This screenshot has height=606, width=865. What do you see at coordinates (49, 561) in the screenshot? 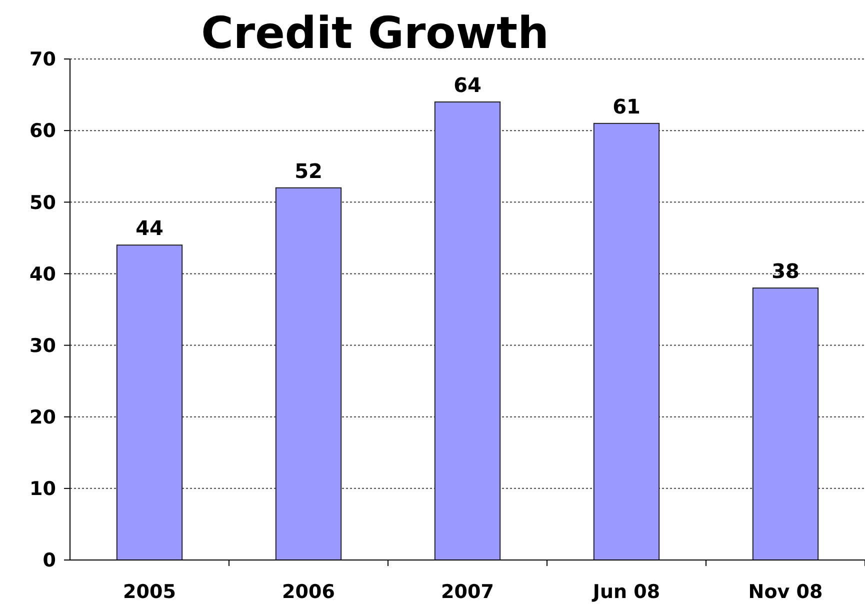
I see `y-tick-label: 0` at bounding box center [49, 561].